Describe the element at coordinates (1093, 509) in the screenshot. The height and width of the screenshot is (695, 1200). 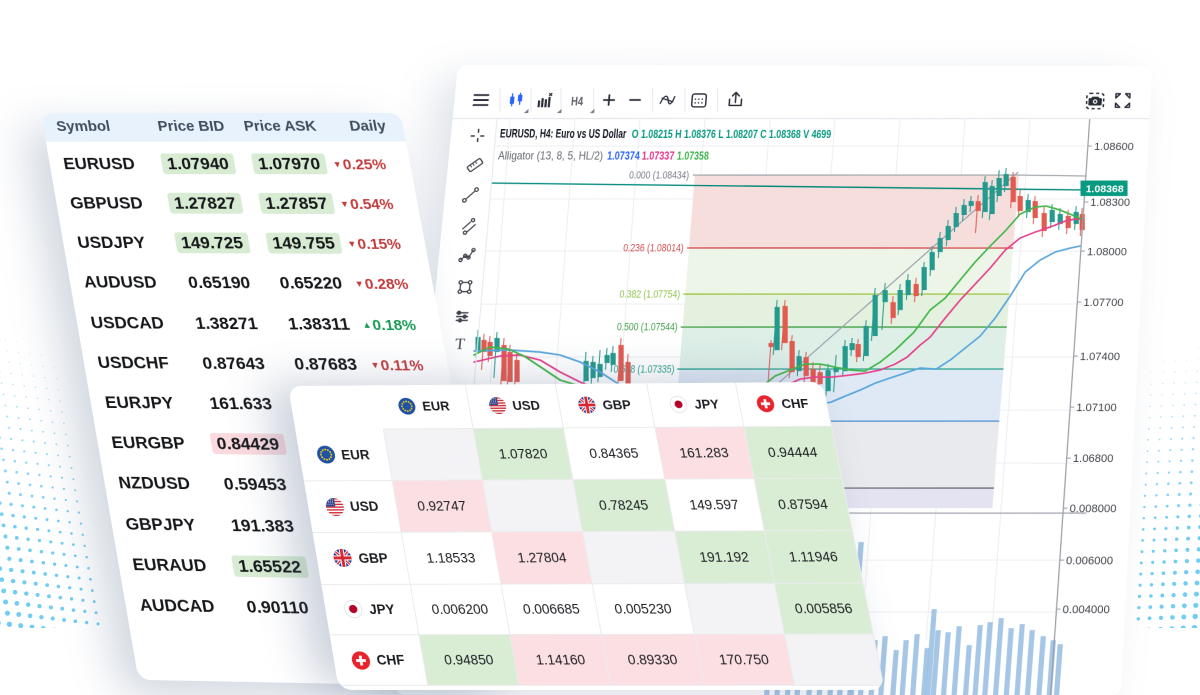
I see `svg-text: 0.008000` at that location.